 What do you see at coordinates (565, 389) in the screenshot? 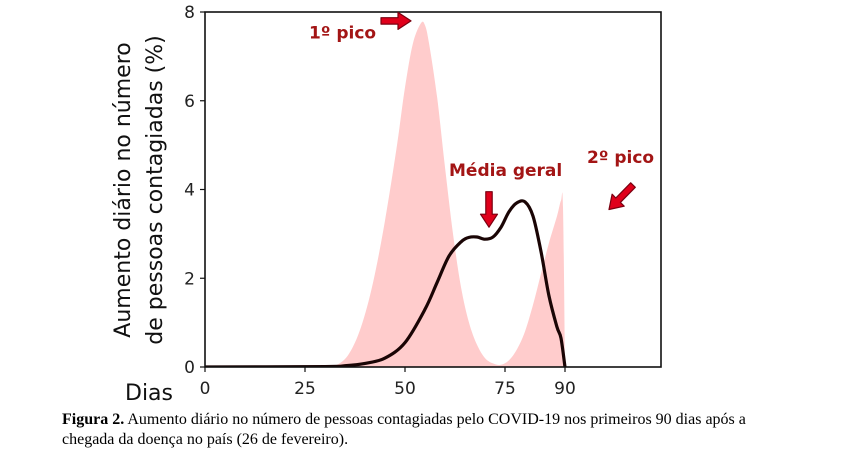
I see `x-tick-label: 90` at bounding box center [565, 389].